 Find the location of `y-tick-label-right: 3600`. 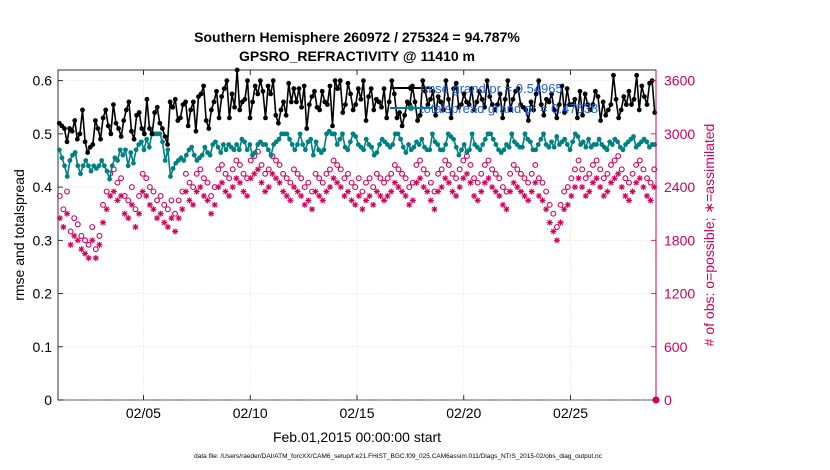

y-tick-label-right: 3600 is located at coordinates (679, 81).